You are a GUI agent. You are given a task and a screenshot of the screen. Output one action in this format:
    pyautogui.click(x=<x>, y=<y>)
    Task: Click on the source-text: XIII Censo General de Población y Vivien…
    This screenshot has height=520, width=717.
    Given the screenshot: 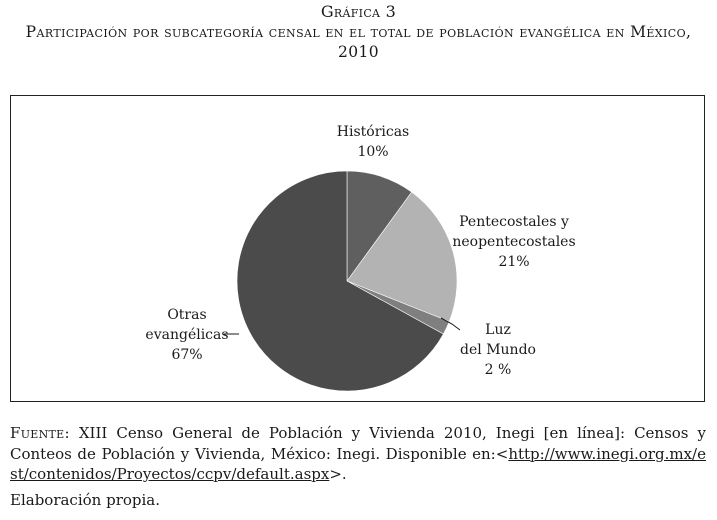 What is the action you would take?
    pyautogui.click(x=358, y=443)
    